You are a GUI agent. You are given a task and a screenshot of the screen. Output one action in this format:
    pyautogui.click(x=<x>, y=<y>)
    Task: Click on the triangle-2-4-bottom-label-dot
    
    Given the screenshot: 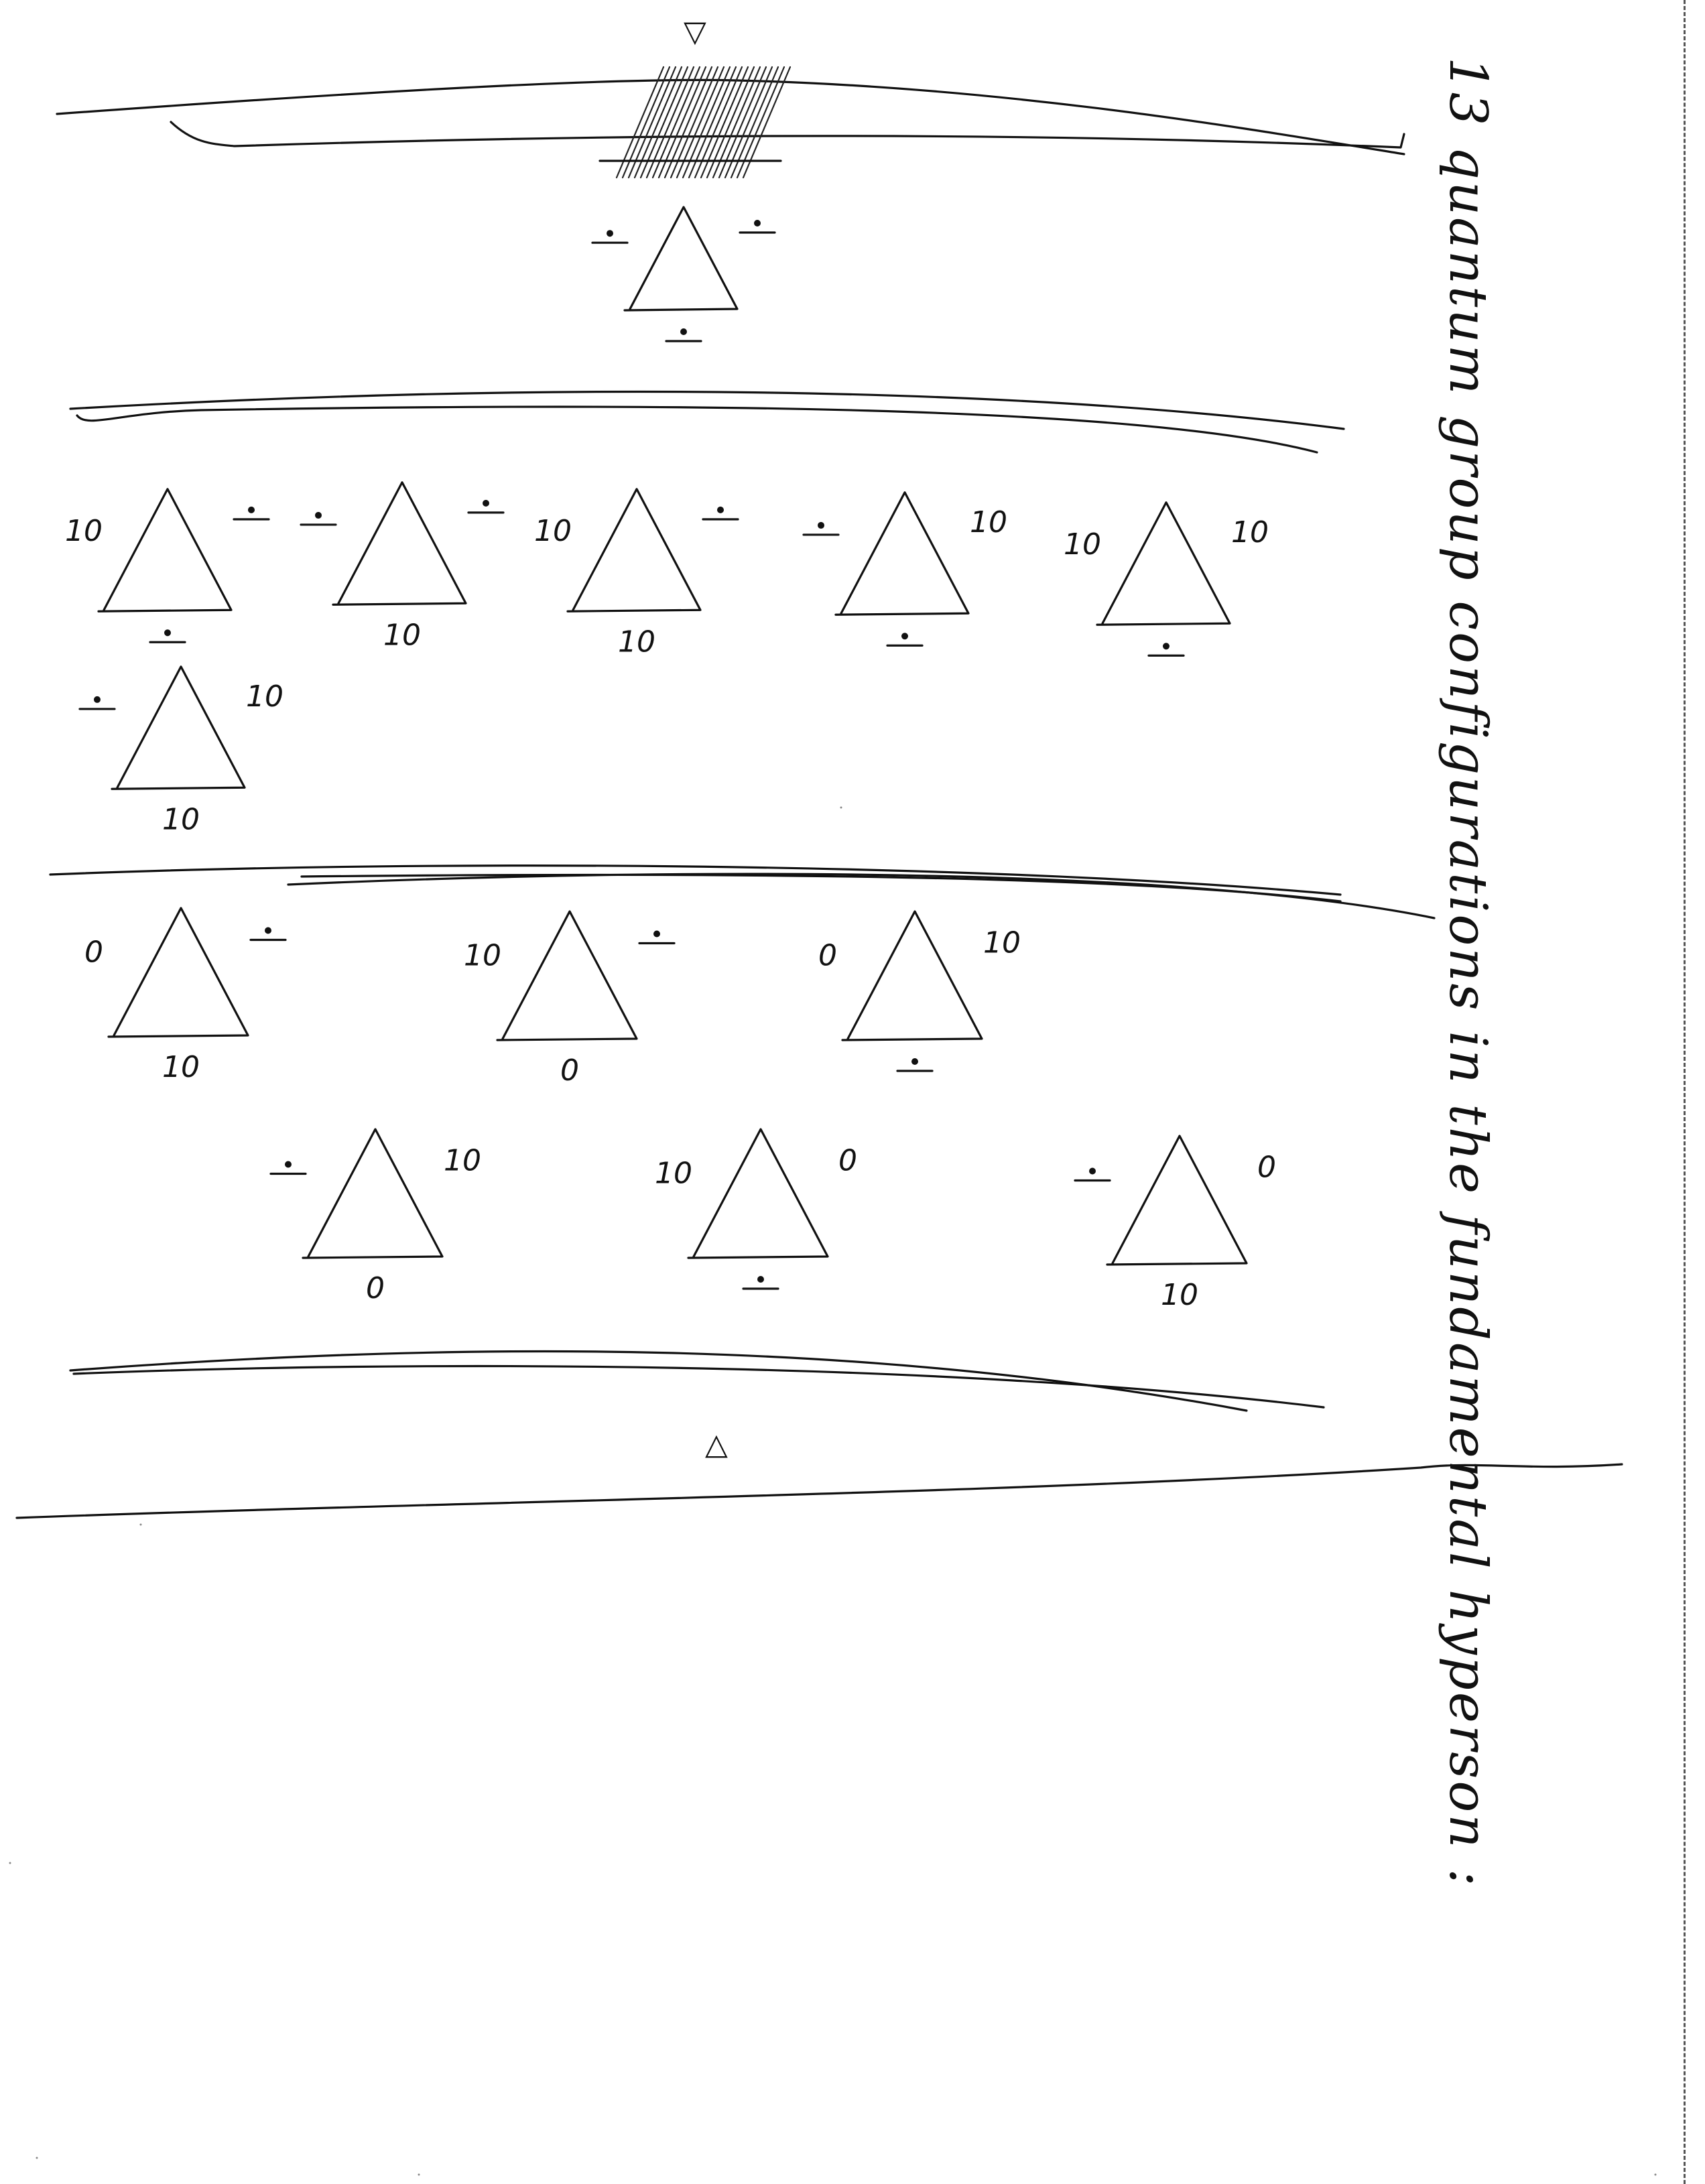 What is the action you would take?
    pyautogui.click(x=1166, y=646)
    